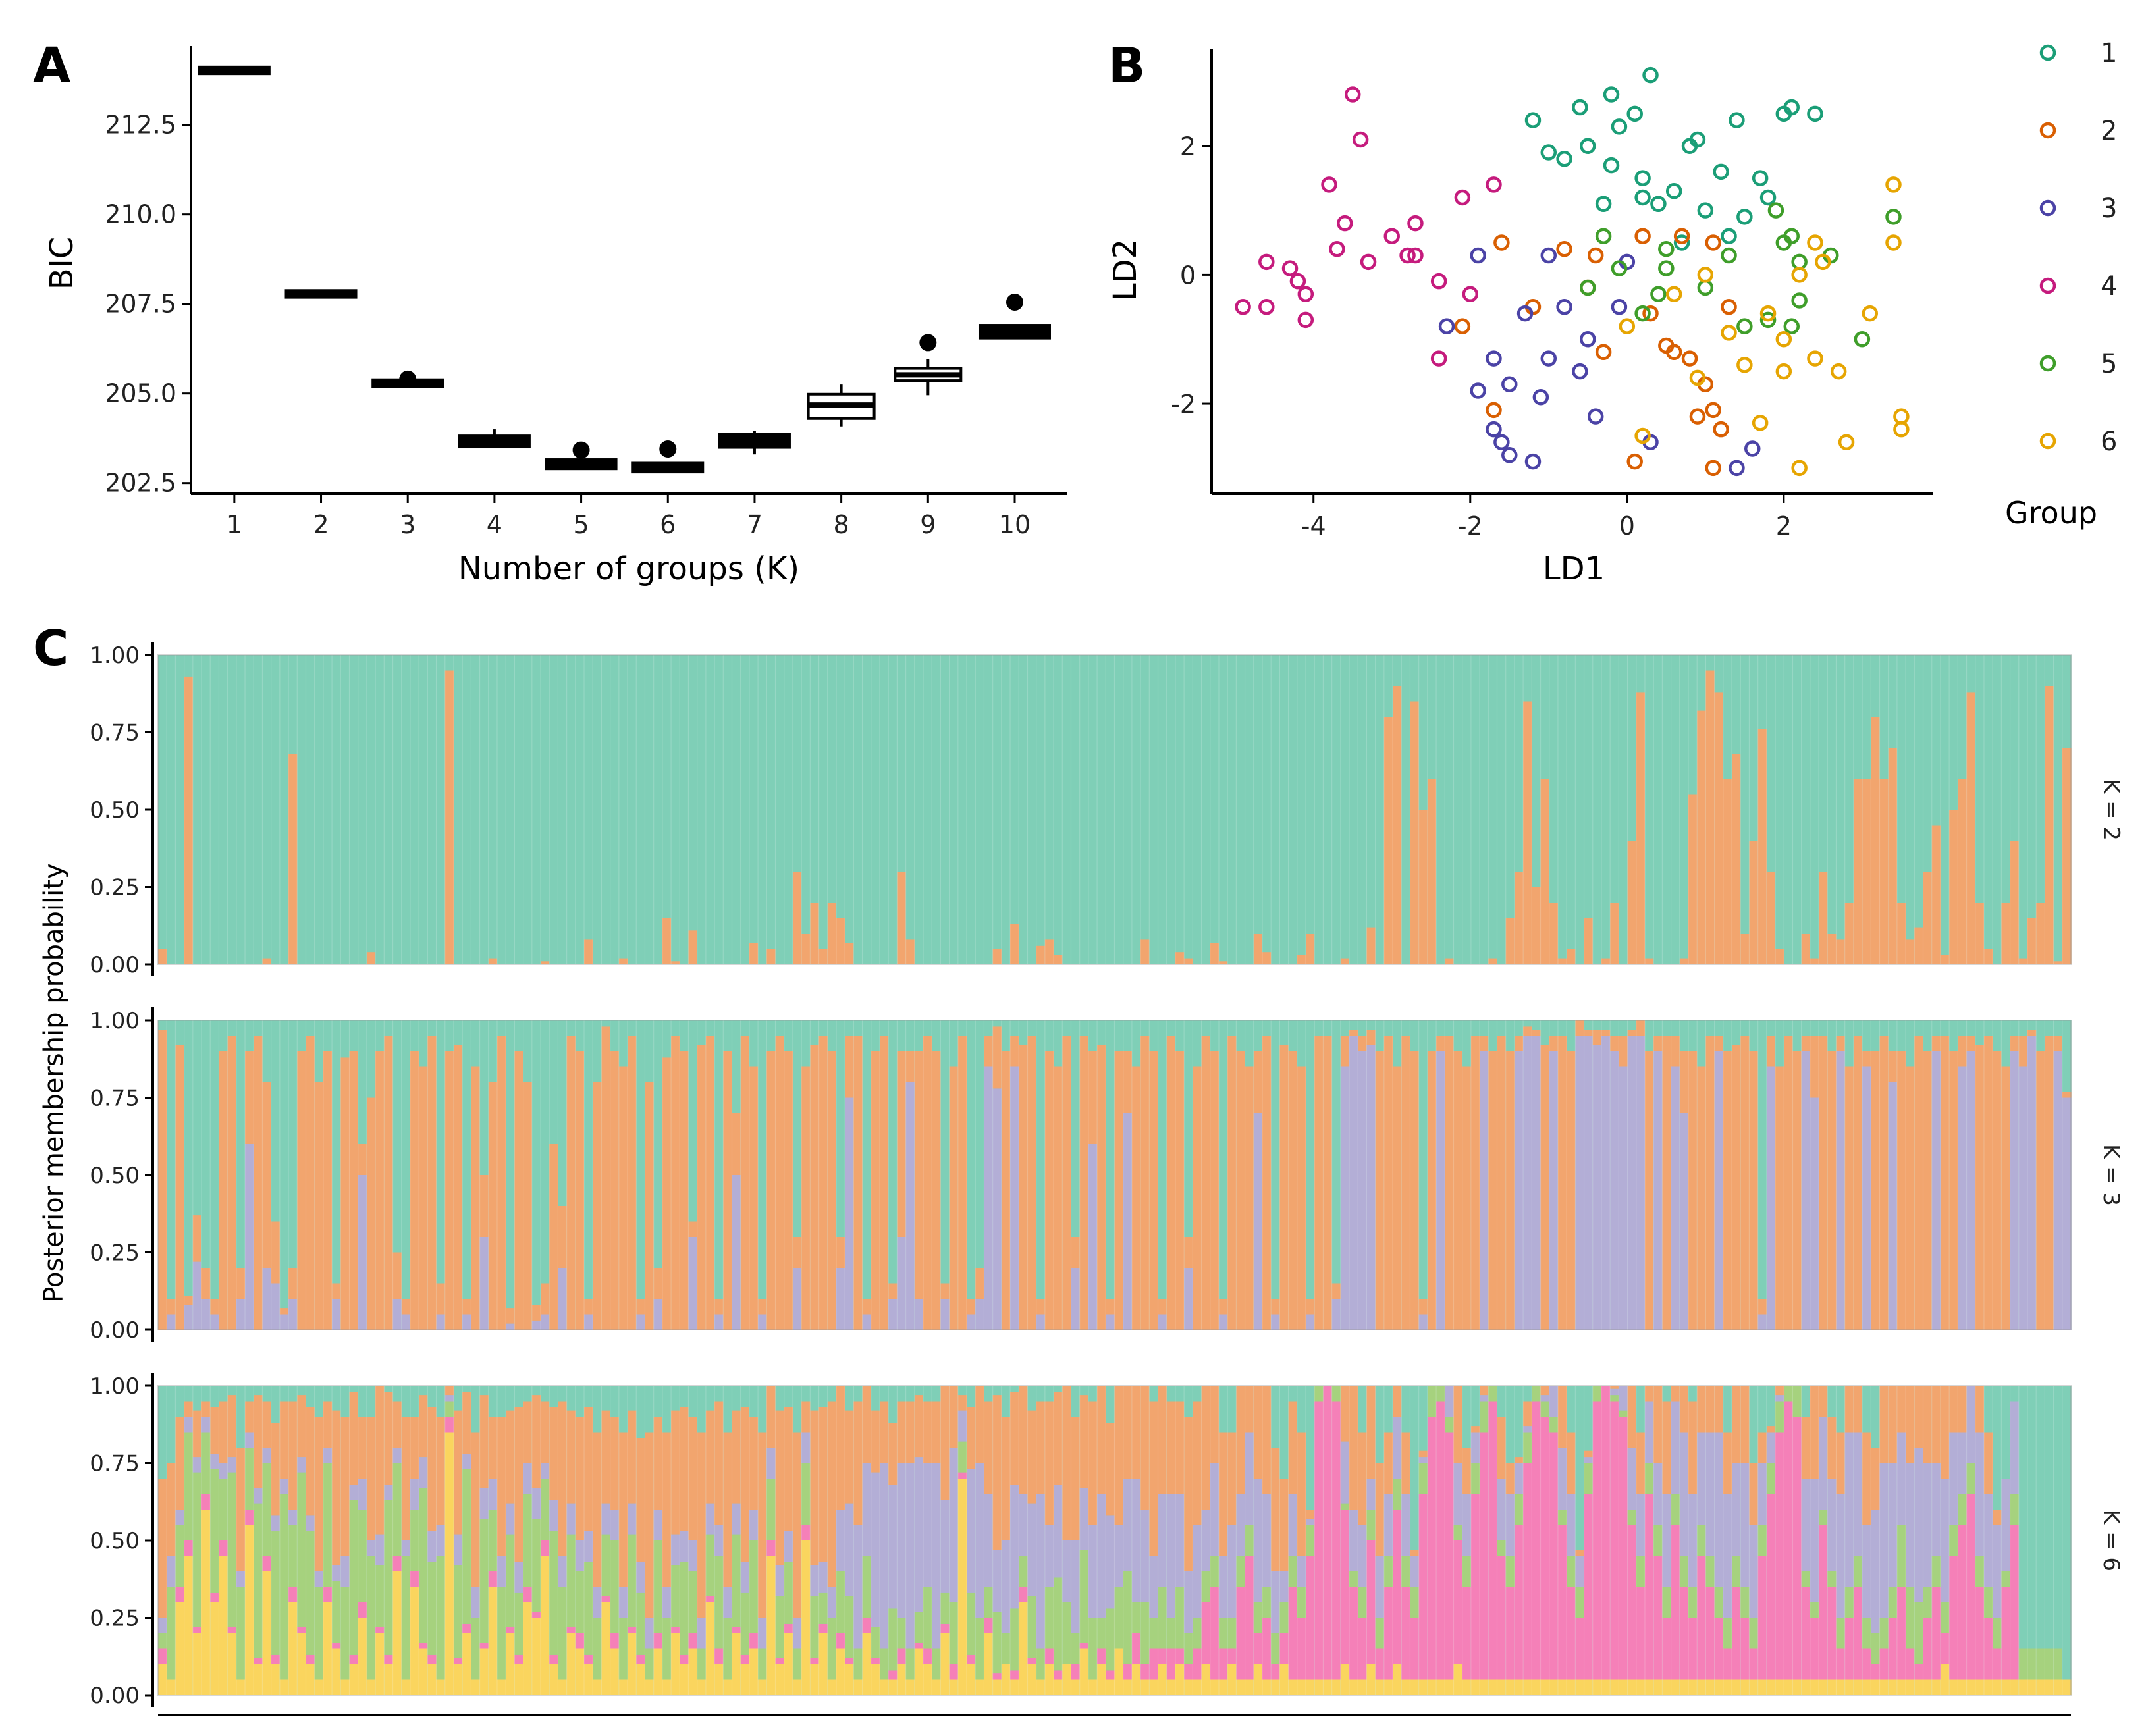  Describe the element at coordinates (1627, 526) in the screenshot. I see `panel-b-xtick-label: 0` at that location.